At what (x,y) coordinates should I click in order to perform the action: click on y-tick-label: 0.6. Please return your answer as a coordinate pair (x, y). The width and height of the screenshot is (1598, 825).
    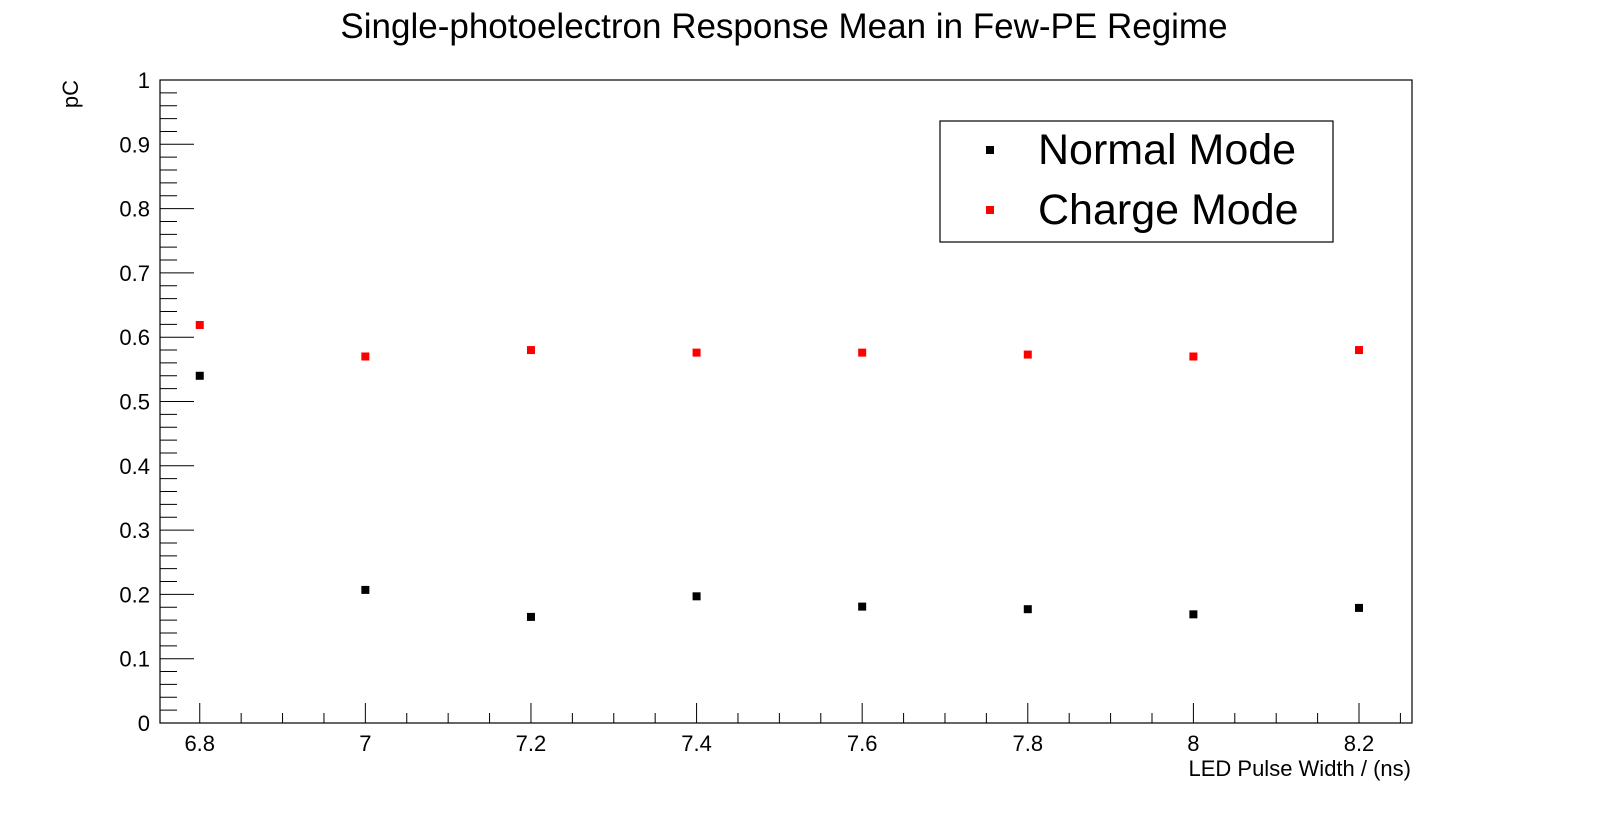
    Looking at the image, I should click on (134, 337).